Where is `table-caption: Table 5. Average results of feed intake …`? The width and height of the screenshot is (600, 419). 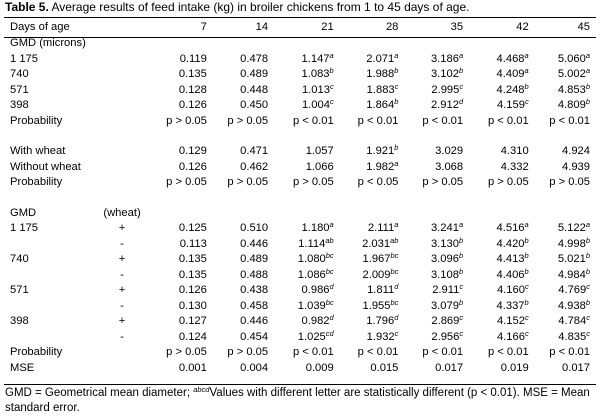
table-caption: Table 5. Average results of feed intake … is located at coordinates (237, 7).